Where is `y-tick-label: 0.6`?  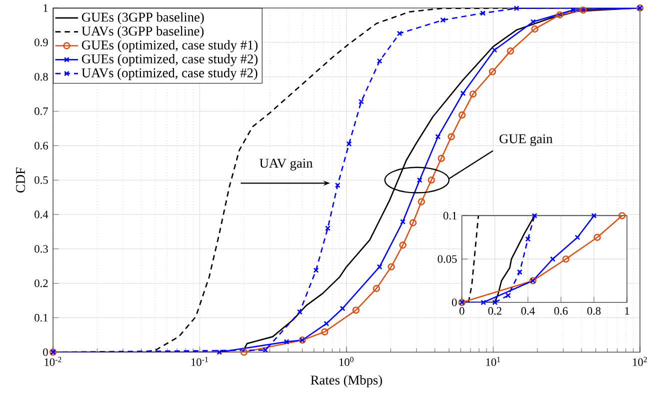
y-tick-label: 0.6 is located at coordinates (41, 146).